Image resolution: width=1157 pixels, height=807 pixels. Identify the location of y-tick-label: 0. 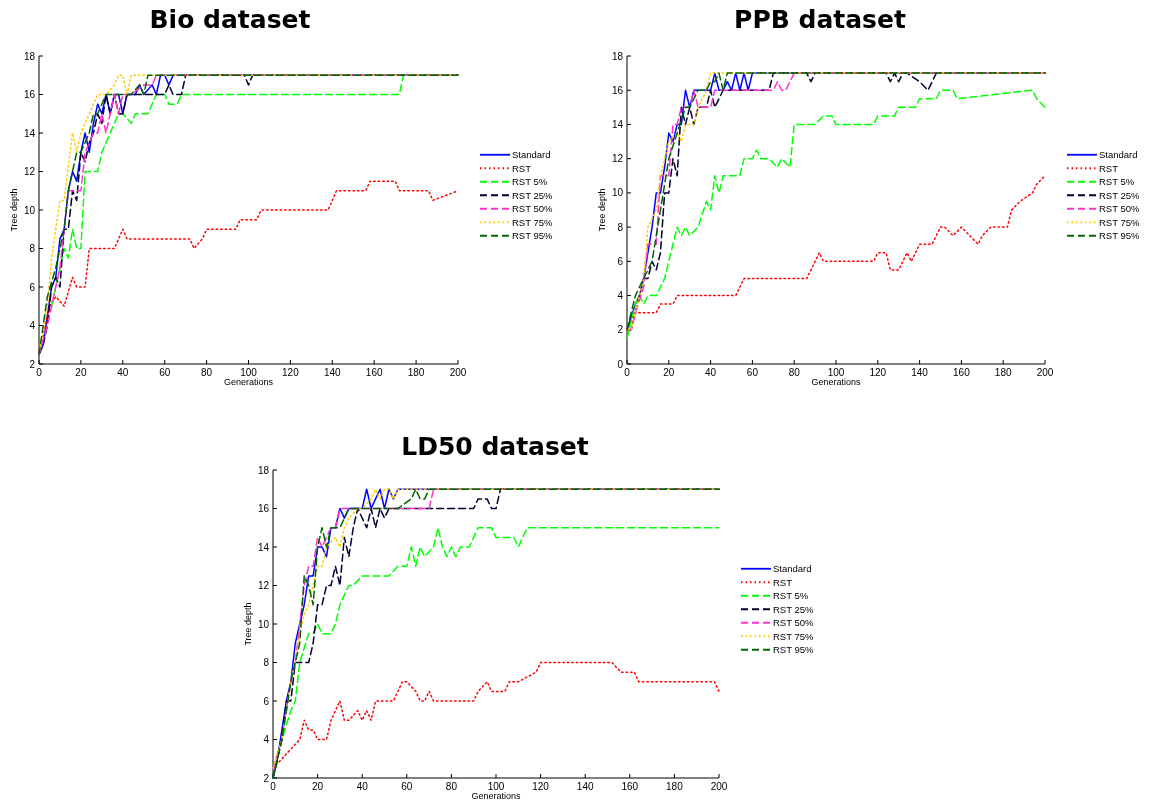
(620, 364).